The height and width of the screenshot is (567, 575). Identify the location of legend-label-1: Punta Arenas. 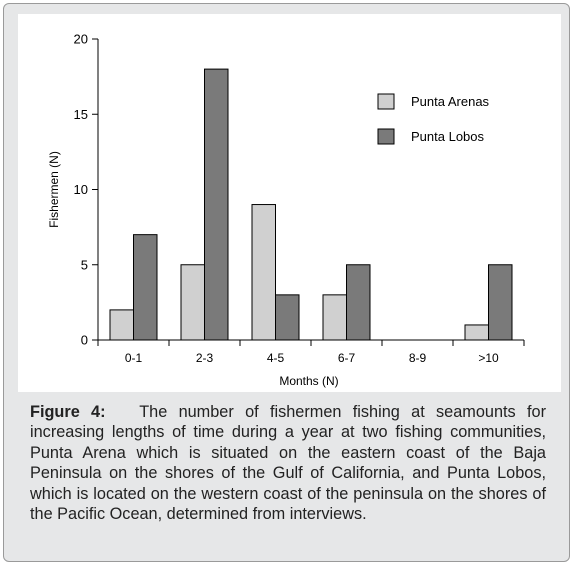
(450, 101).